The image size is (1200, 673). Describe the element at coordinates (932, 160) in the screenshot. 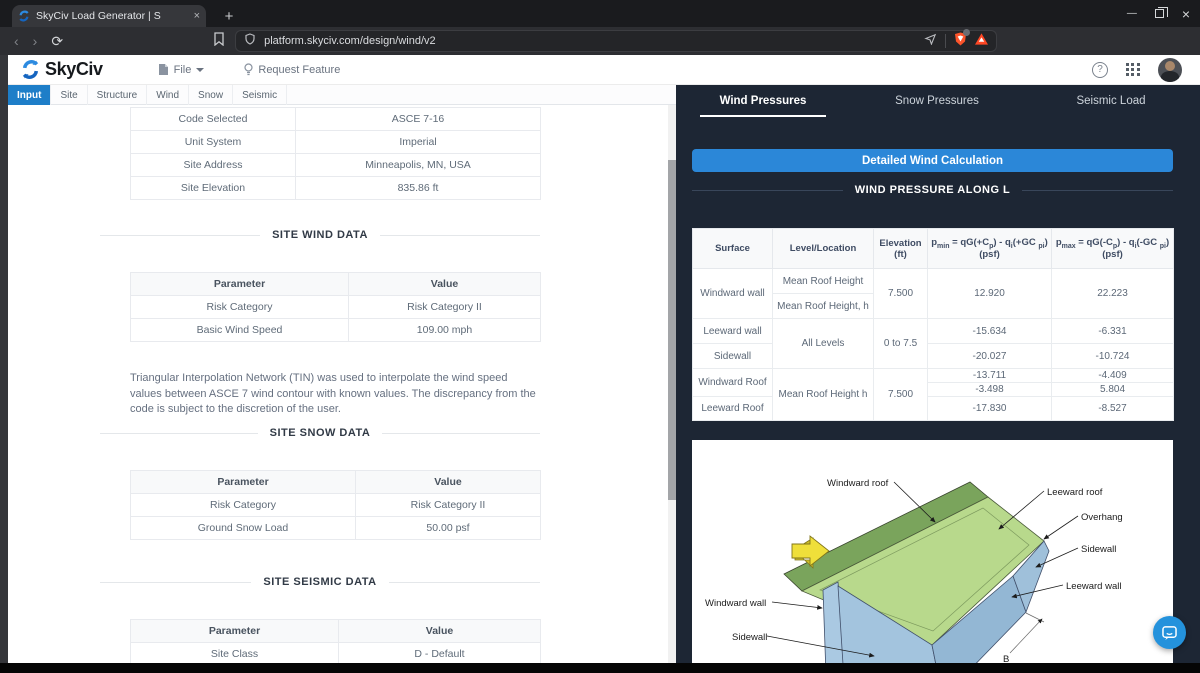

I see `detailed-wind-calculation-button: Detailed Wind Calculation` at that location.